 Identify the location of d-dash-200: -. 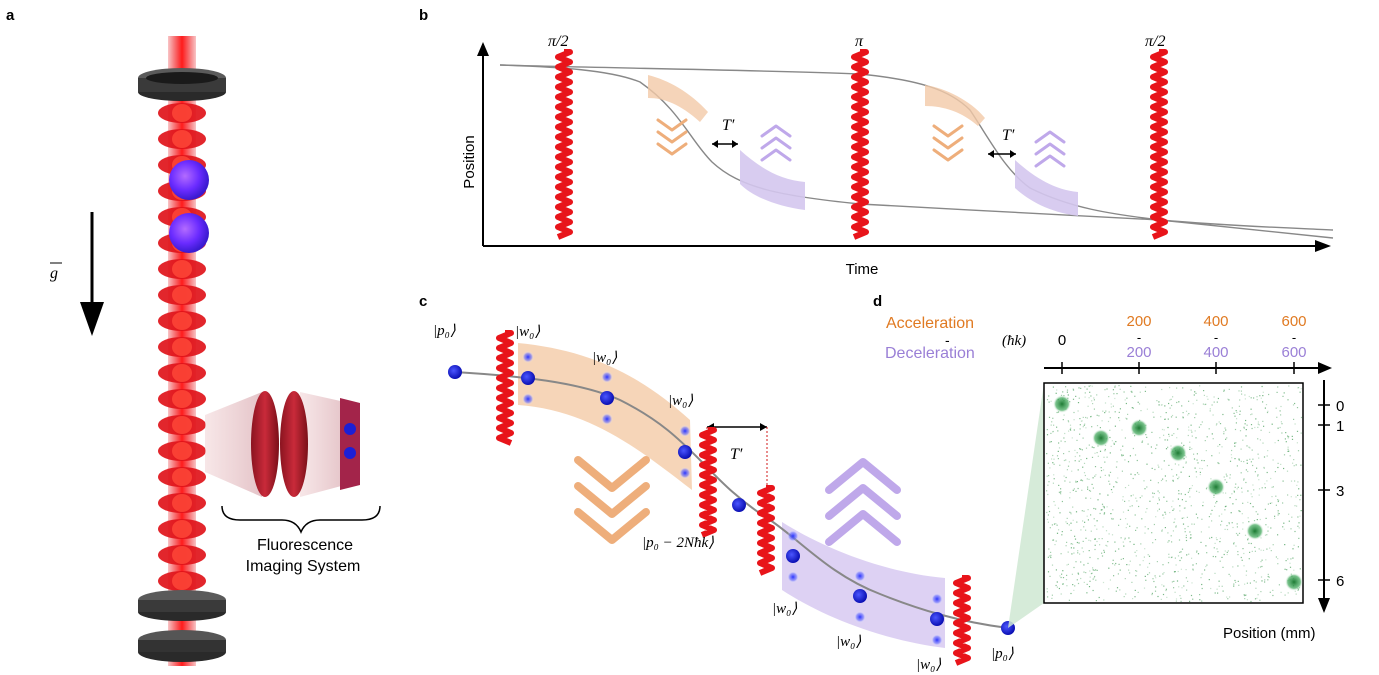
(1139, 337).